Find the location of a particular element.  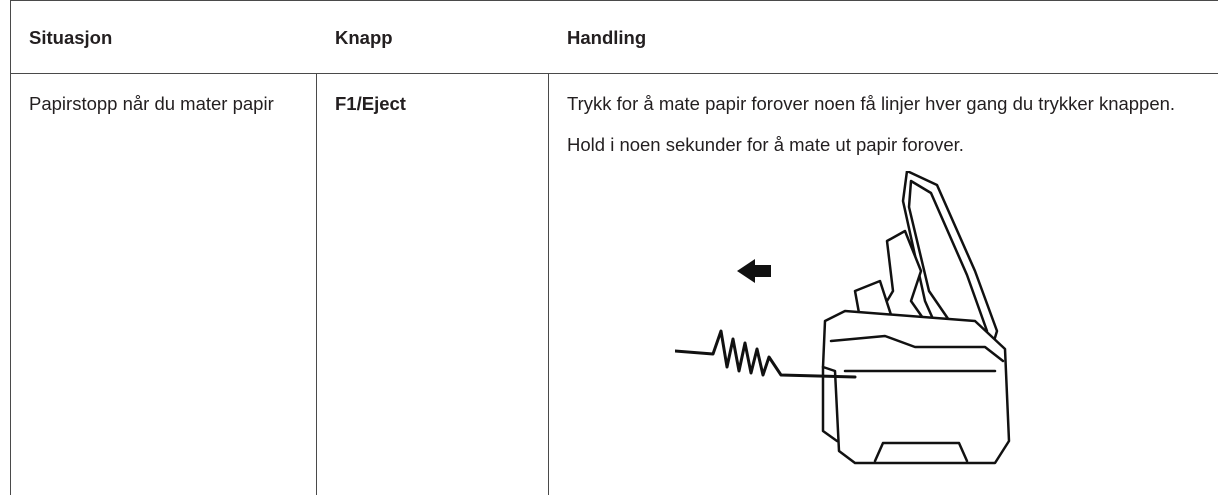

header-cell: Handling is located at coordinates (883, 37).